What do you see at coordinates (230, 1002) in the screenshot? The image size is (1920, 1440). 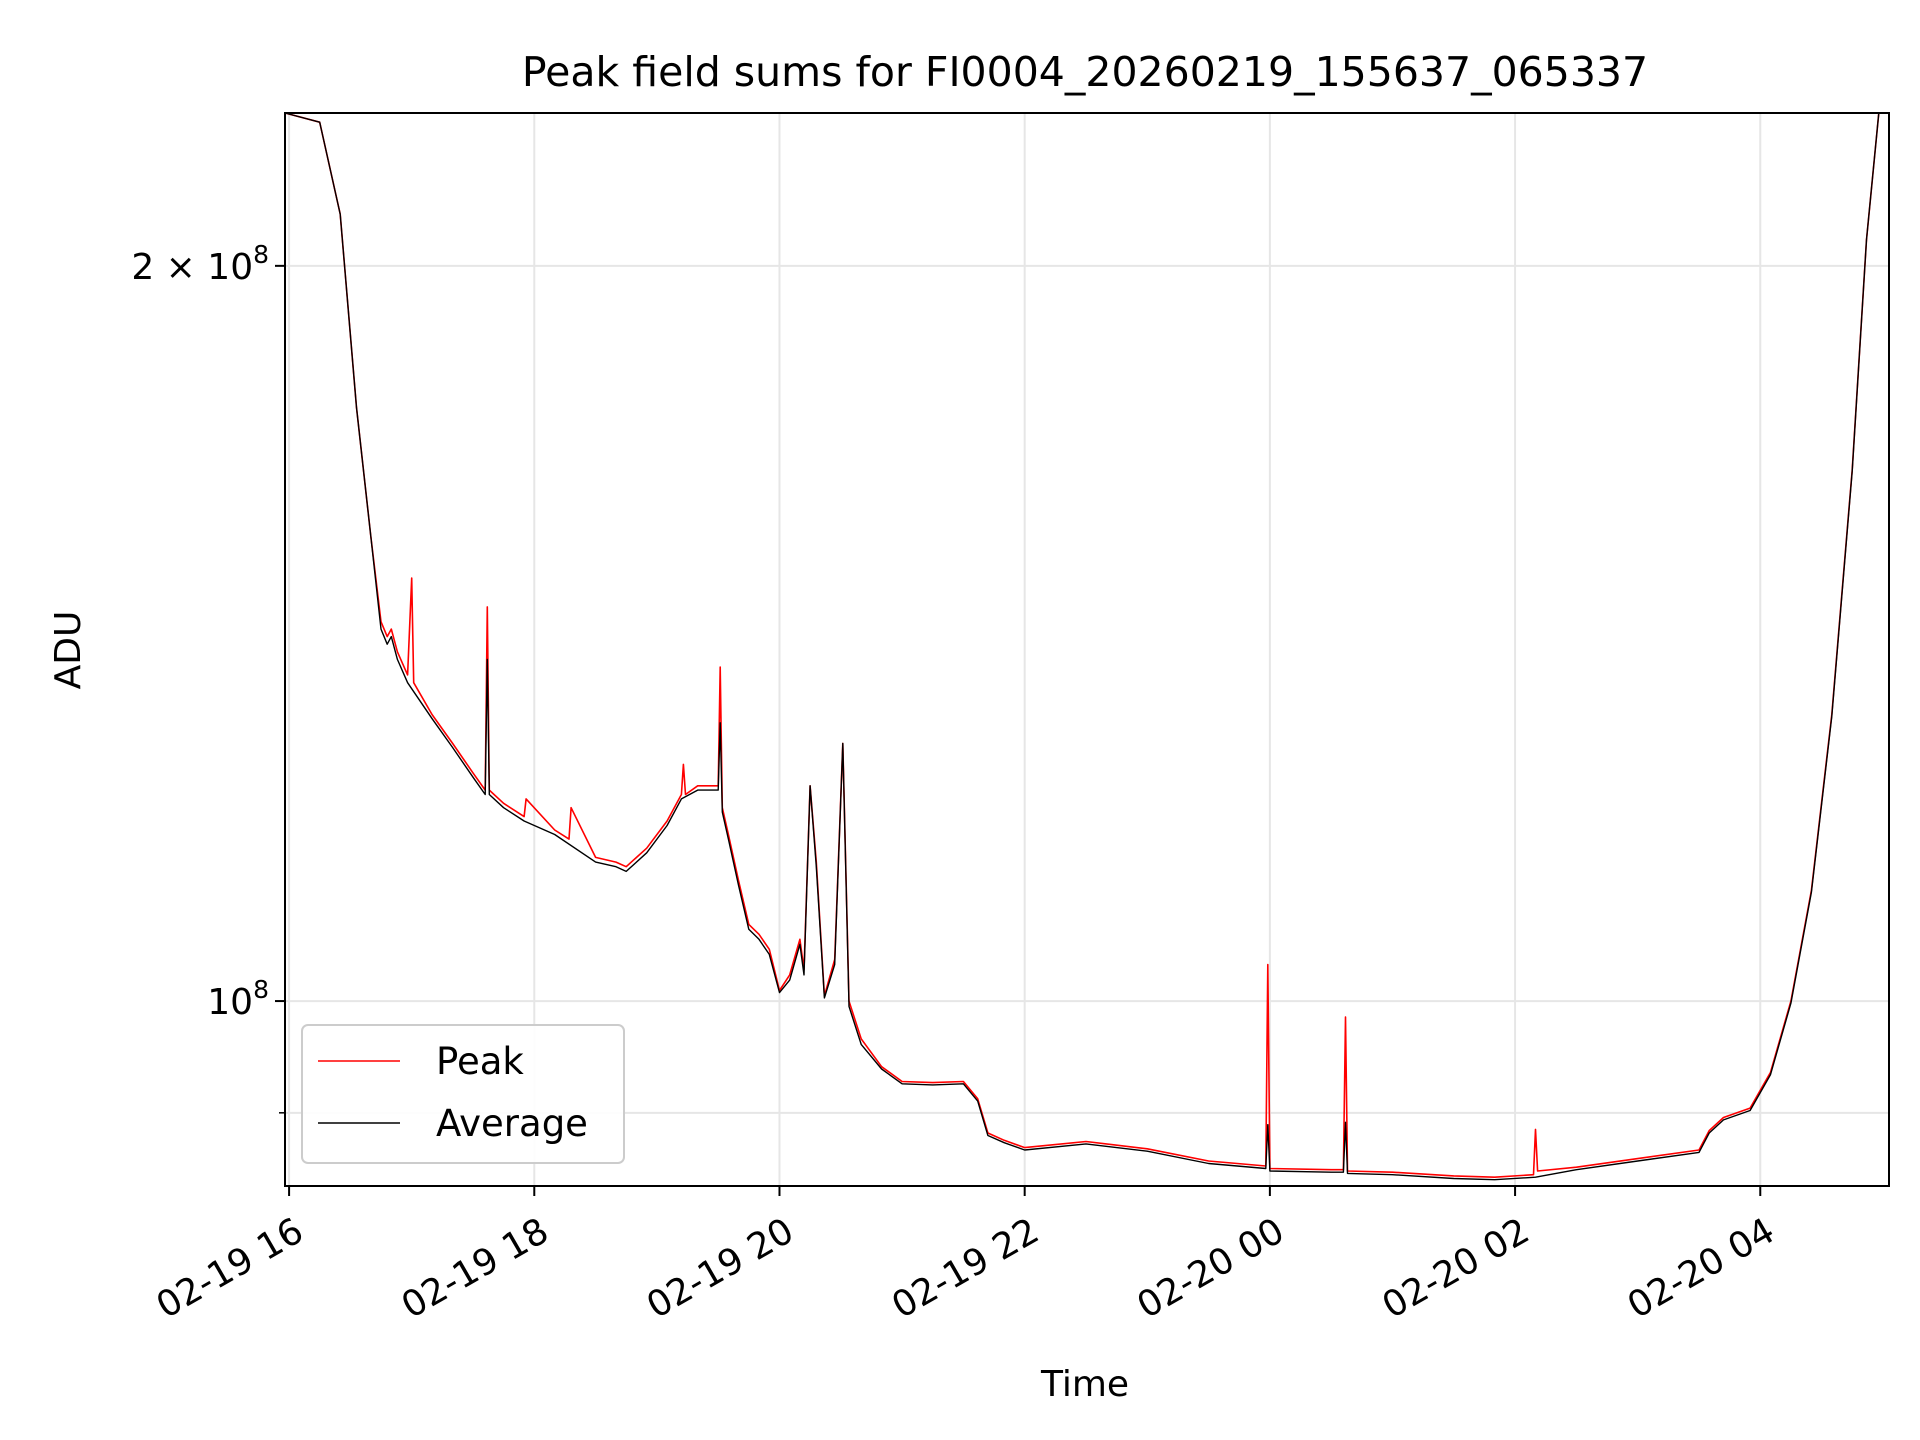 I see `y-tick-label-base: 10` at bounding box center [230, 1002].